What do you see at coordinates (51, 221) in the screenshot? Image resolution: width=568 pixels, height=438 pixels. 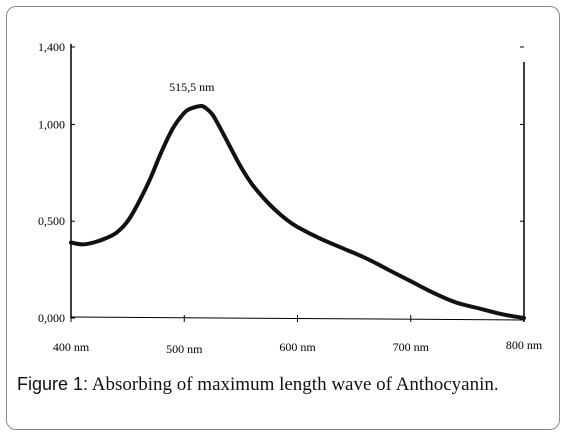 I see `y-tick-label: 0,500` at bounding box center [51, 221].